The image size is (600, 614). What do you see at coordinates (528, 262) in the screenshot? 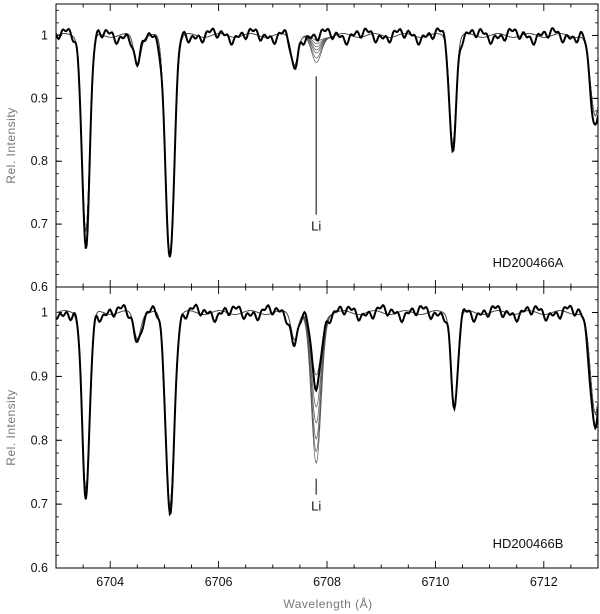
I see `star-label: HD200466A` at bounding box center [528, 262].